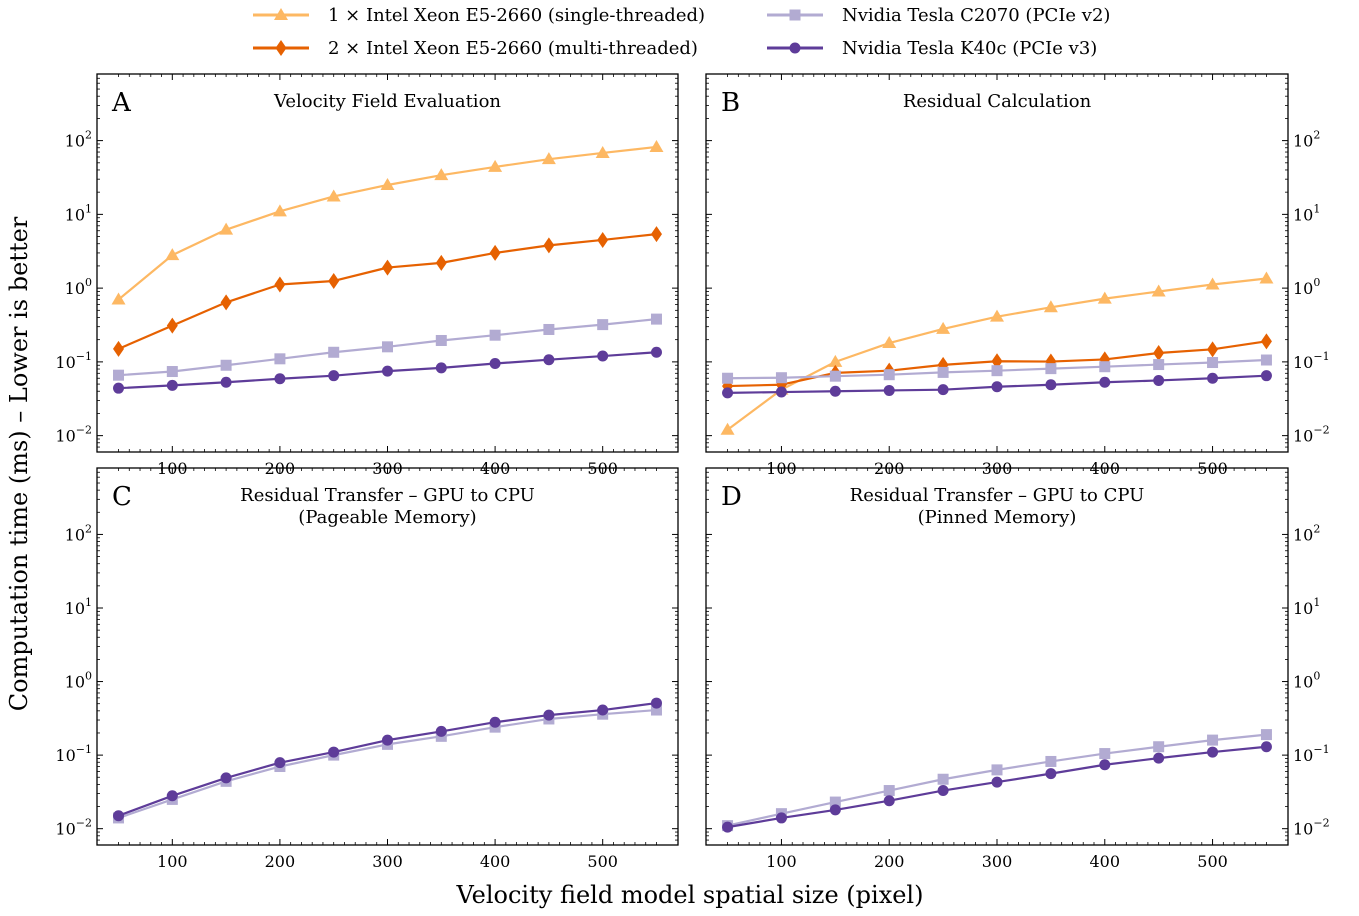 The height and width of the screenshot is (916, 1359). I want to click on panel-title: Velocity Field Evaluation, so click(387, 101).